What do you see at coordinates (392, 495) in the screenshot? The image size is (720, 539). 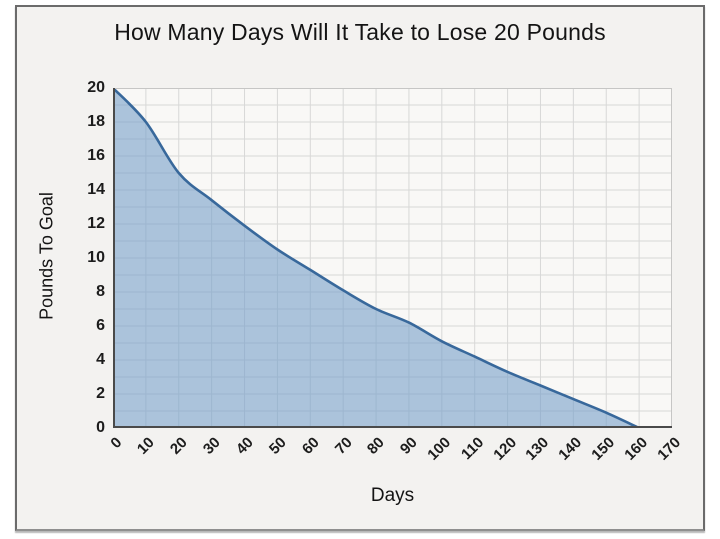 I see `x-axis-title: Days` at bounding box center [392, 495].